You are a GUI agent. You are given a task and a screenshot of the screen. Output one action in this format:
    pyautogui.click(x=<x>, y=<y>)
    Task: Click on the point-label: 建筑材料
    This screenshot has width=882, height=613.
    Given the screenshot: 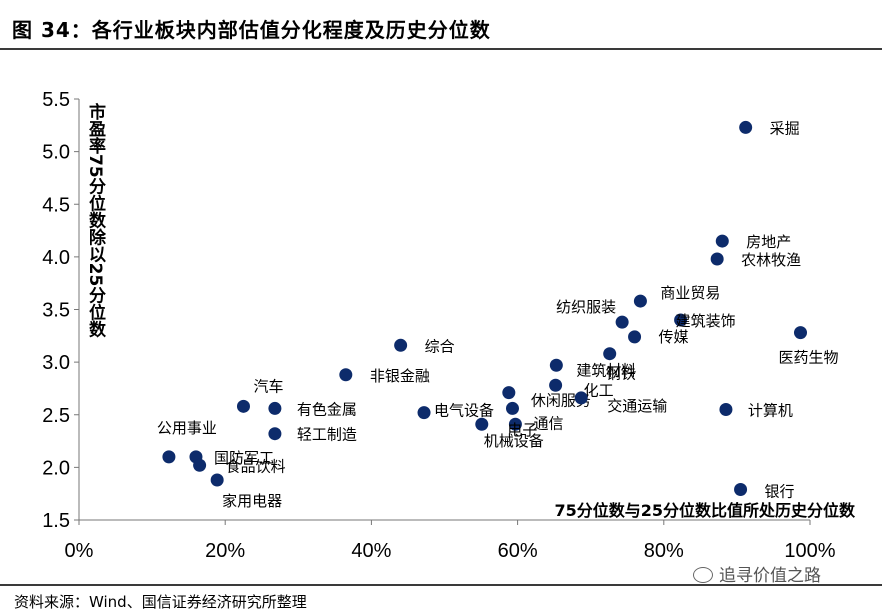 What is the action you would take?
    pyautogui.click(x=606, y=370)
    